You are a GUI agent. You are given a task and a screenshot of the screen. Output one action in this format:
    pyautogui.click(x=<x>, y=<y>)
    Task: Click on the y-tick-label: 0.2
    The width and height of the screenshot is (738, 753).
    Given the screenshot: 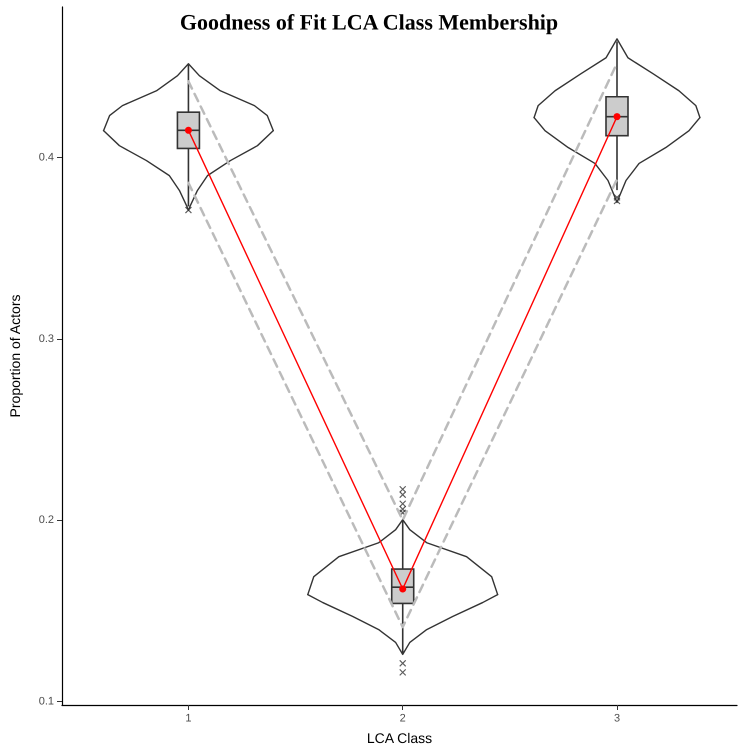 What is the action you would take?
    pyautogui.click(x=46, y=520)
    